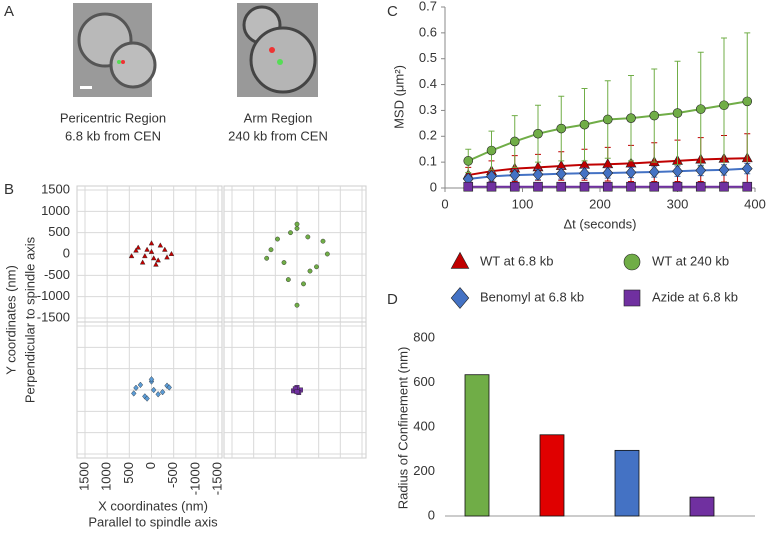 This screenshot has width=768, height=533. What do you see at coordinates (755, 203) in the screenshot?
I see `x-tick-label: 400` at bounding box center [755, 203].